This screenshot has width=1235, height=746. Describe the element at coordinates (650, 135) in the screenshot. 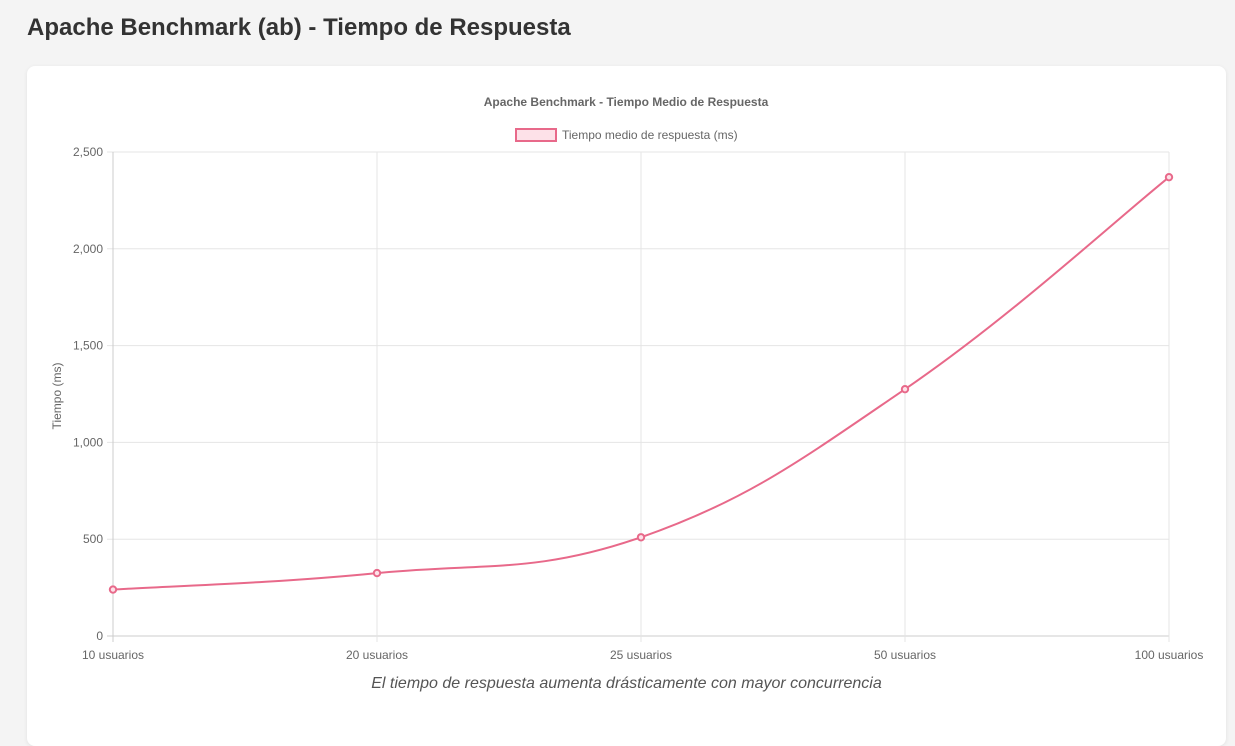

I see `legend-label: Tiempo medio de respuesta (ms)` at that location.